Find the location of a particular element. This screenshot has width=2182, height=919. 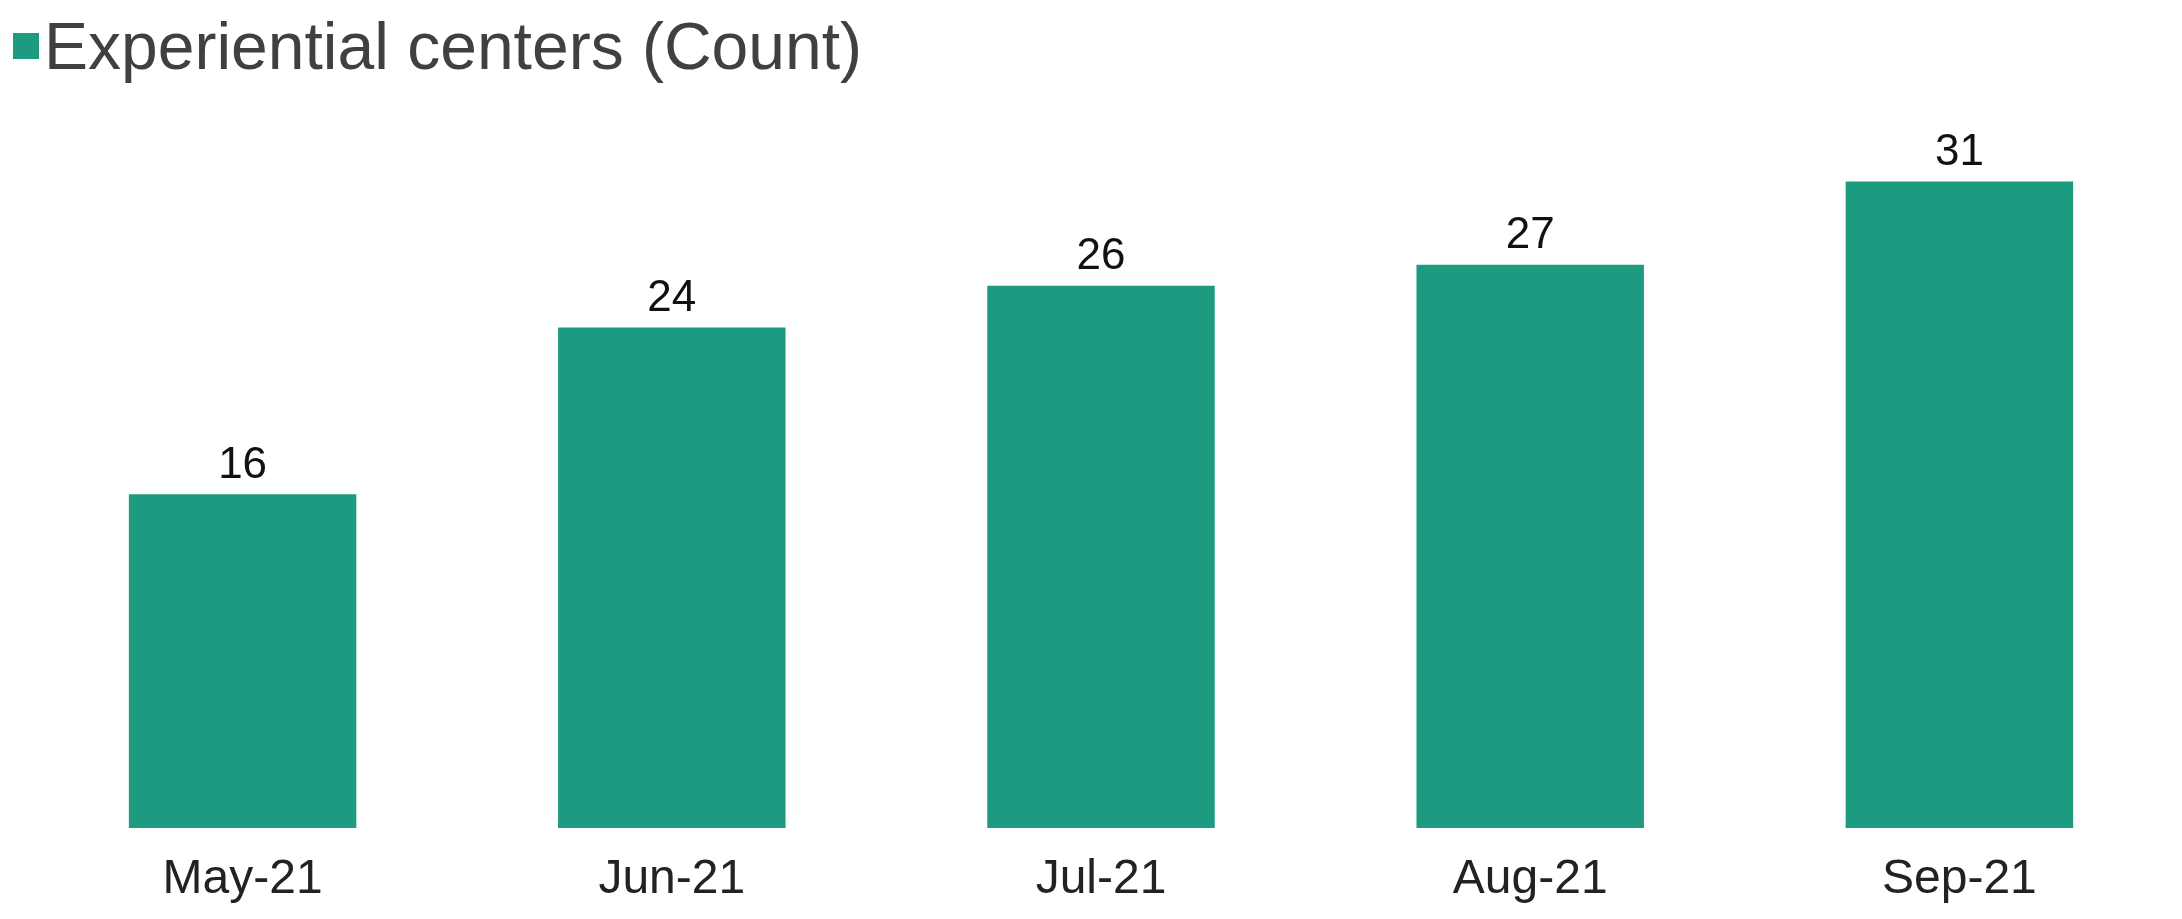

legend-label: Experiential centers (Count) is located at coordinates (453, 46).